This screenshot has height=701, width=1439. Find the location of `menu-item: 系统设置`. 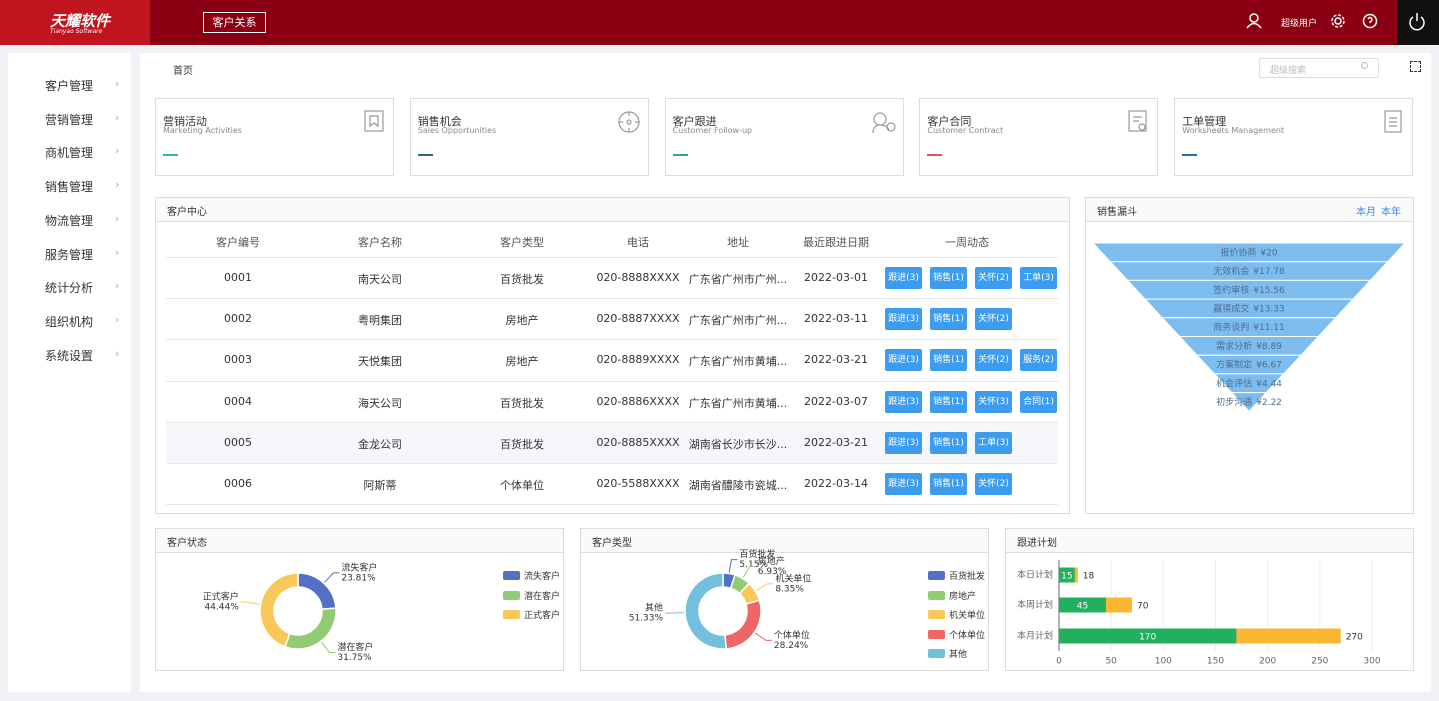

menu-item: 系统设置 is located at coordinates (69, 355).